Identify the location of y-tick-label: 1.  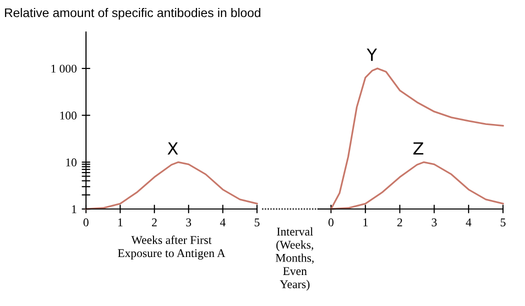
(74, 209).